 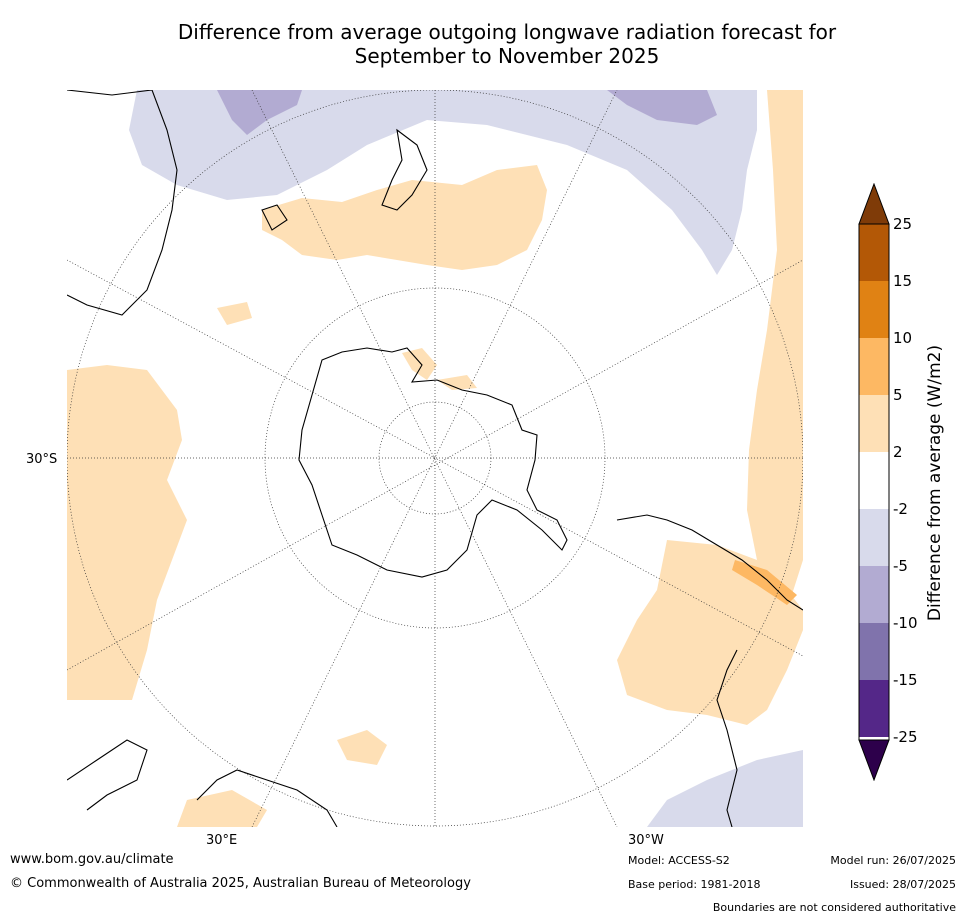 What do you see at coordinates (467, 112) in the screenshot?
I see `anomaly-negative-pacific-strong` at bounding box center [467, 112].